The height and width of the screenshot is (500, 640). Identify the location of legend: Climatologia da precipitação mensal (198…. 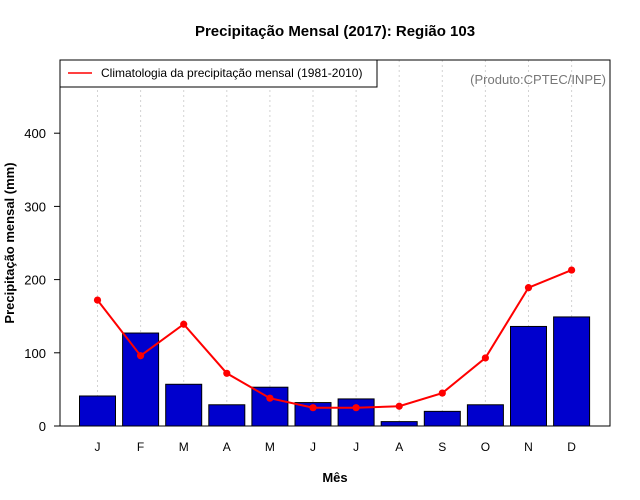
(218, 73).